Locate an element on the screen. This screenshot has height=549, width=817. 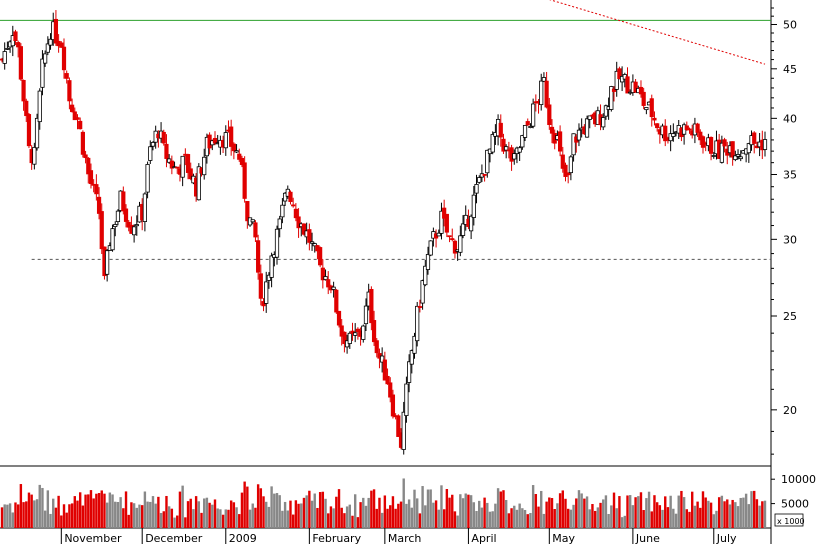
volume-unit-label: x 1000 is located at coordinates (791, 521).